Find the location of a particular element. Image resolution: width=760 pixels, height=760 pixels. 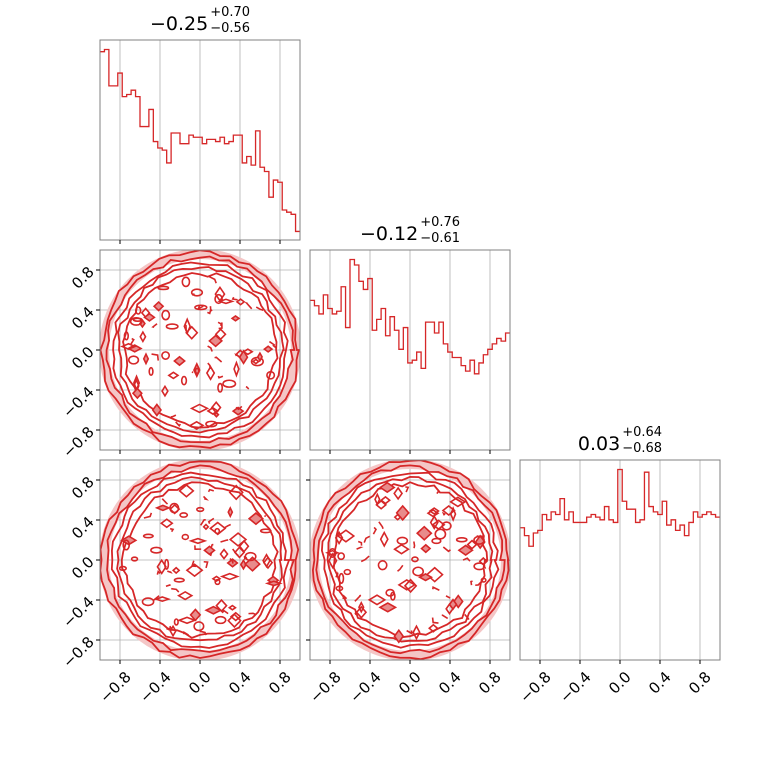

x-tick-label: −0.4 is located at coordinates (365, 687).